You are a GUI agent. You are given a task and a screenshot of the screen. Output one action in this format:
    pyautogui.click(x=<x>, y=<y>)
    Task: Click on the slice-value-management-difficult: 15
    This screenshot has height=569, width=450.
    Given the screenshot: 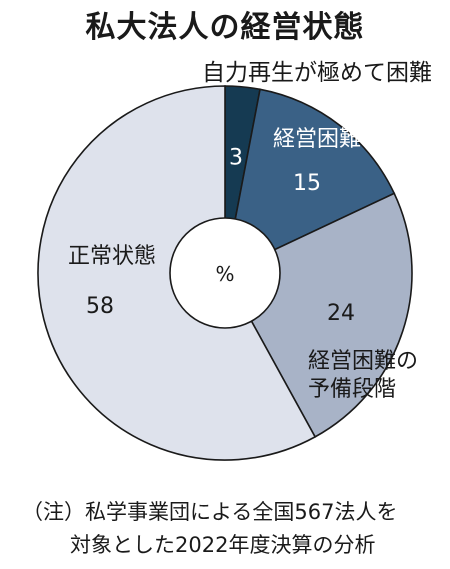 What is the action you would take?
    pyautogui.click(x=307, y=183)
    